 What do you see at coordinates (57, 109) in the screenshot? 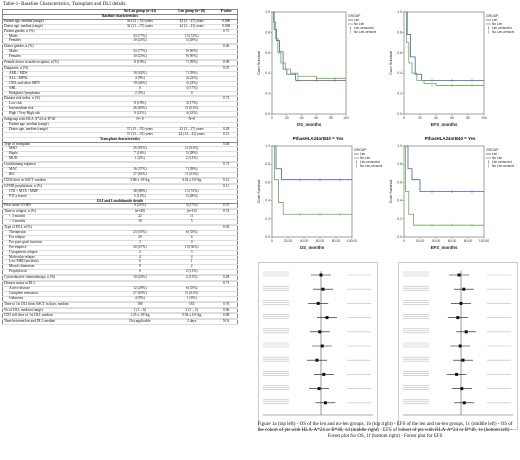
I see `table-cell: Intermediate risk` at bounding box center [57, 109].